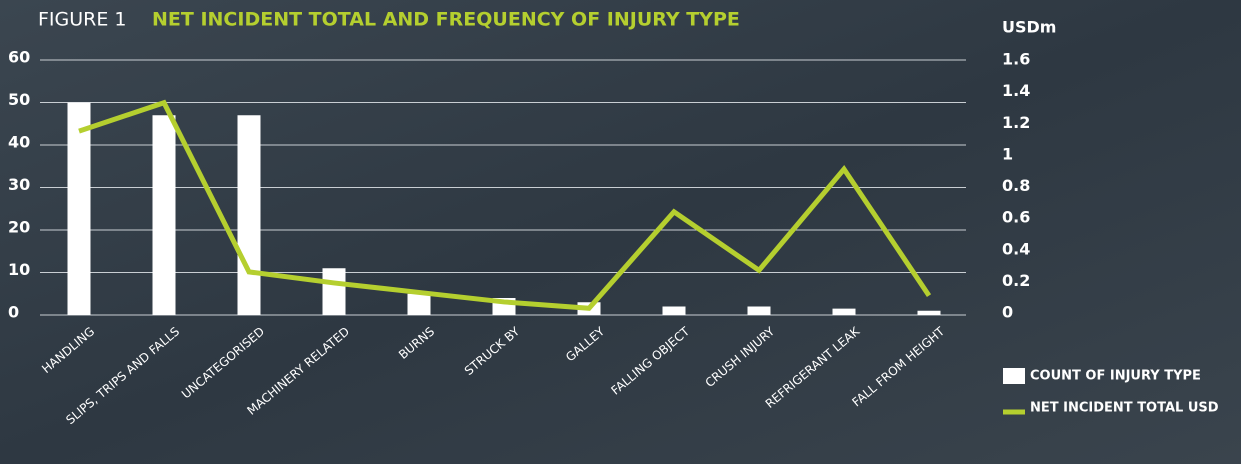 This screenshot has width=1241, height=464. I want to click on y2-tick-label: 0.8, so click(1016, 185).